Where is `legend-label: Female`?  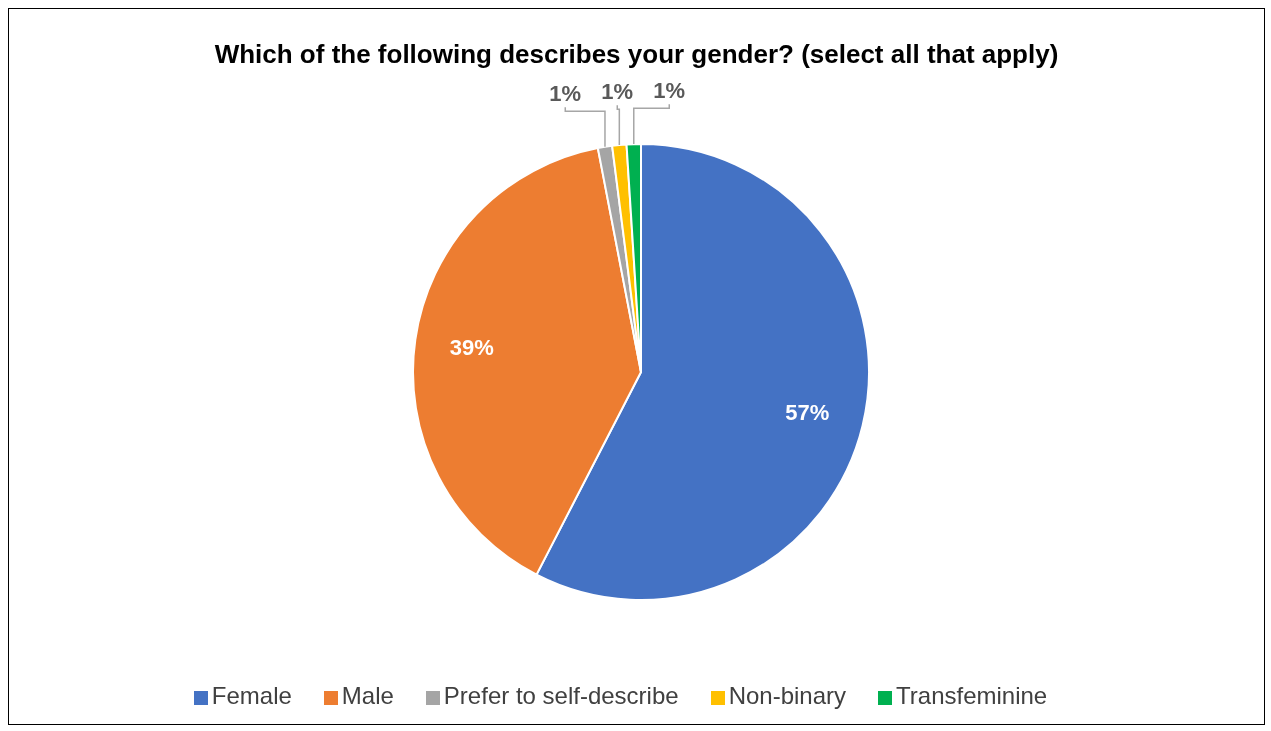 legend-label: Female is located at coordinates (251, 695).